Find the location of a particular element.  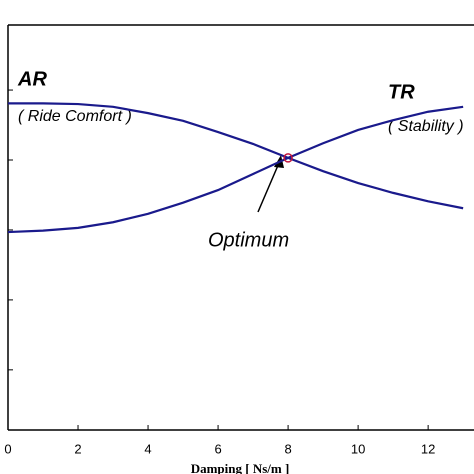

x-tick-label: 8 is located at coordinates (287, 448).